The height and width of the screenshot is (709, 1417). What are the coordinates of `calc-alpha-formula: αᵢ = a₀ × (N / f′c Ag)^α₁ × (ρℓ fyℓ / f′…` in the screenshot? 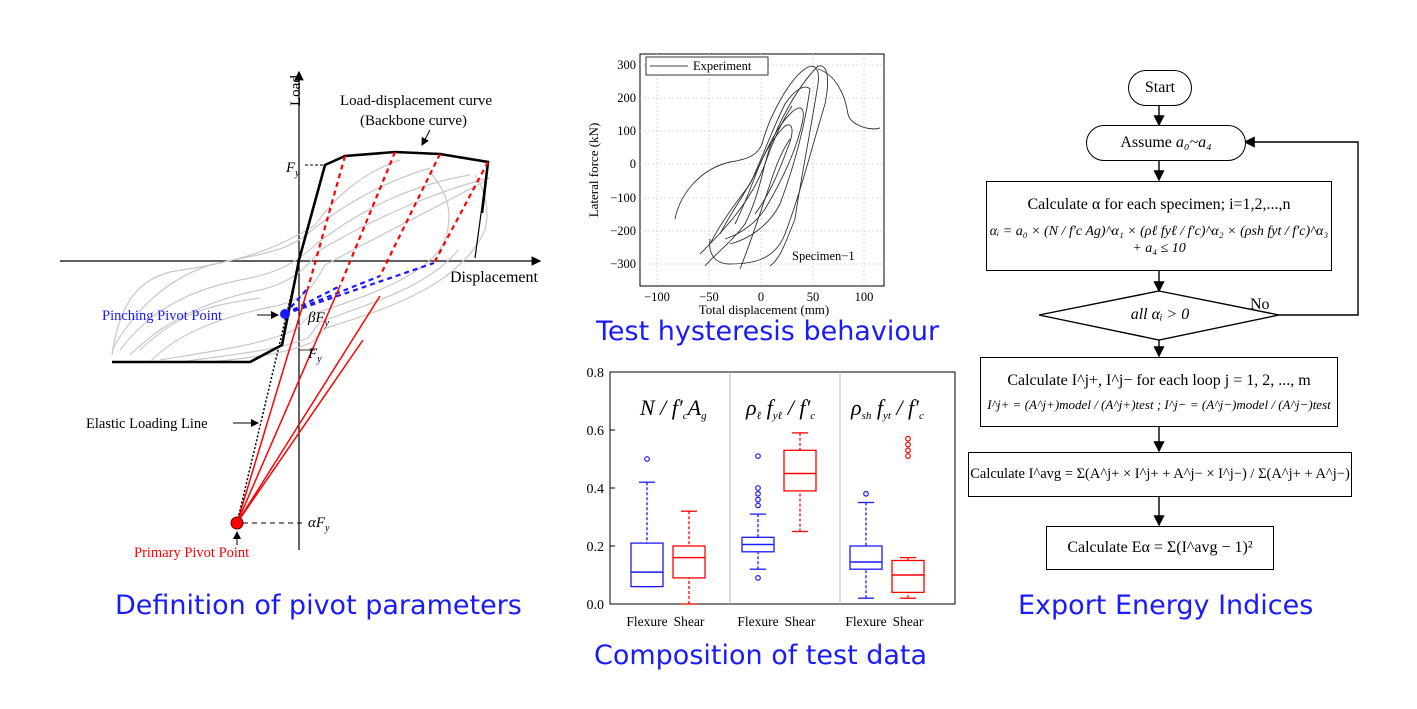 It's located at (1159, 240).